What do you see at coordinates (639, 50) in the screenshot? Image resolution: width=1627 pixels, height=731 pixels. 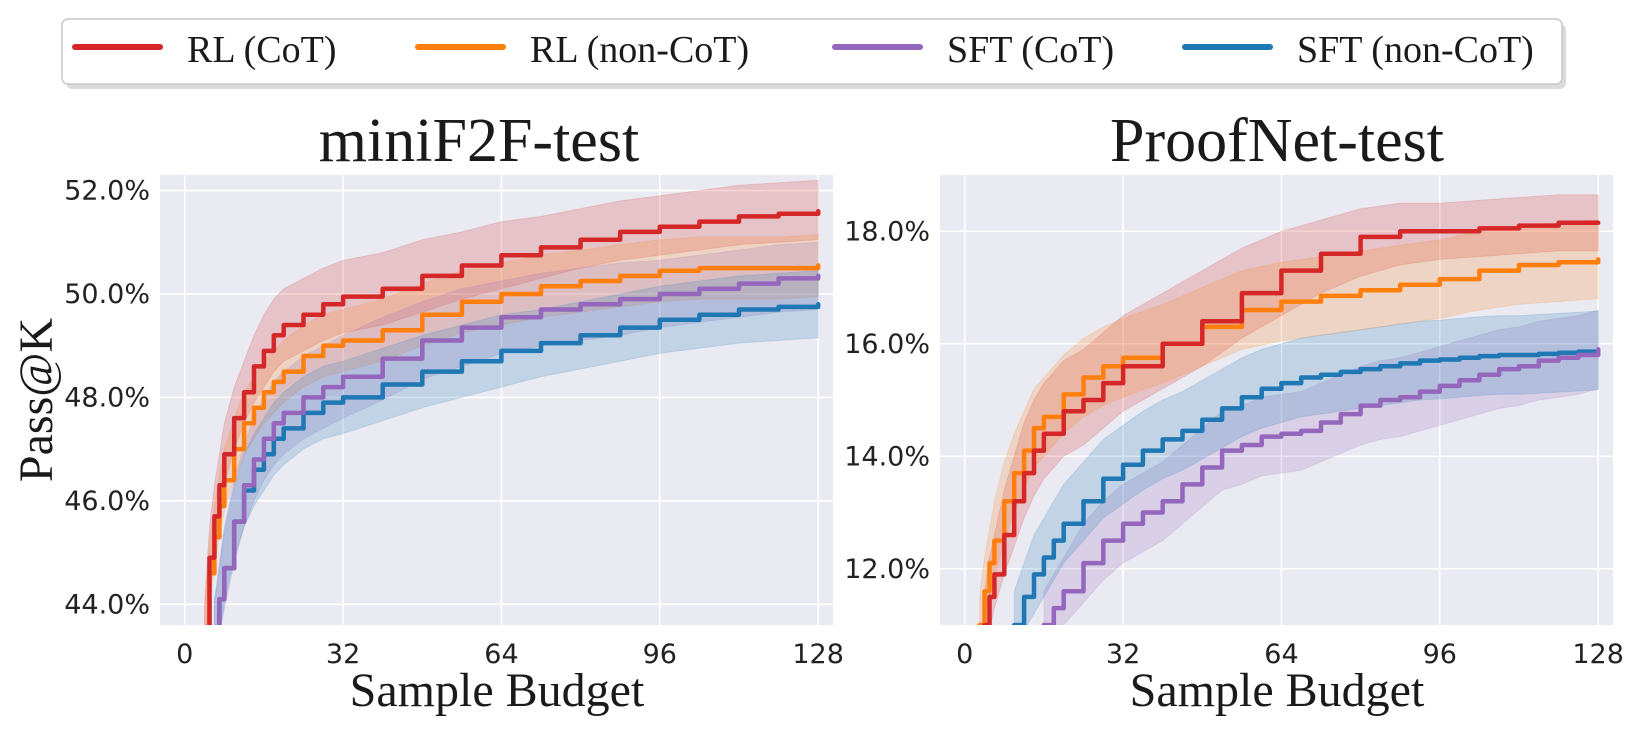 I see `legend-label: RL (non-CoT)` at bounding box center [639, 50].